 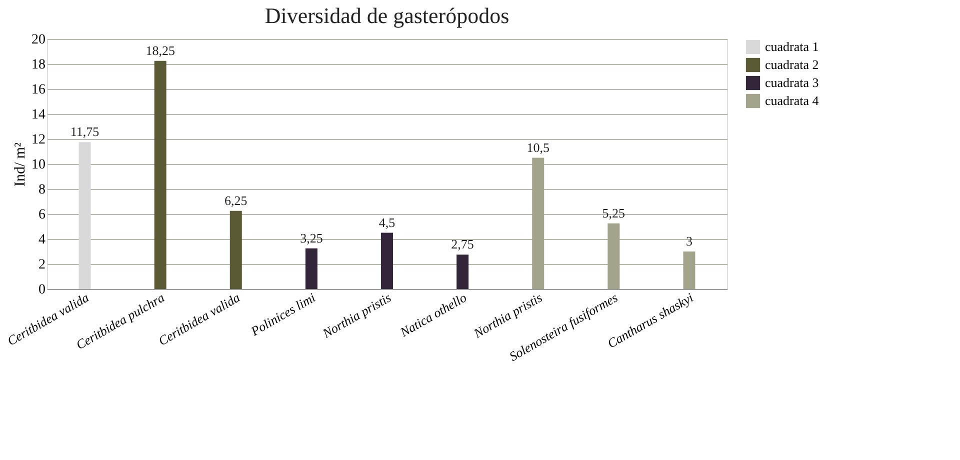 I want to click on data-label: 3,25, so click(x=311, y=238).